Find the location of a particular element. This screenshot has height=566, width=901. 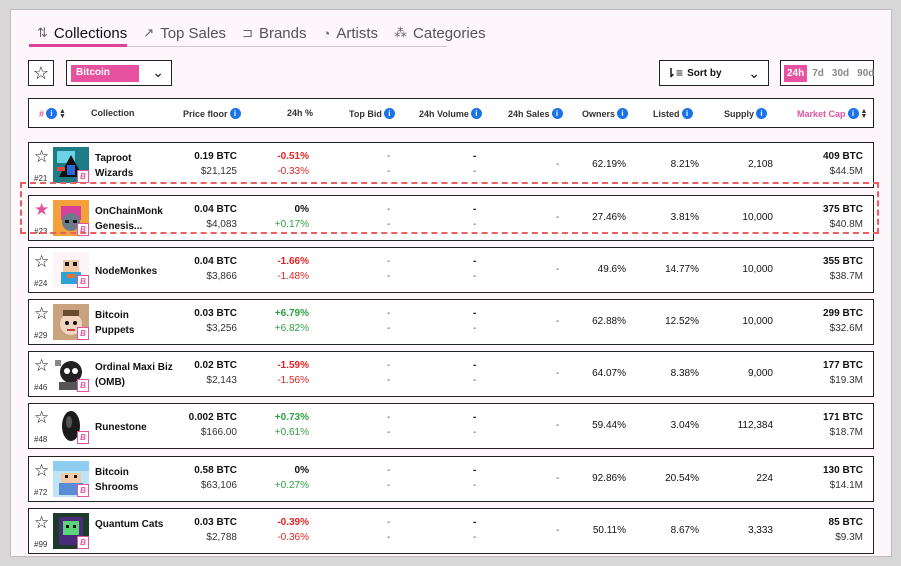

owners-value: 62.88% is located at coordinates (609, 321).